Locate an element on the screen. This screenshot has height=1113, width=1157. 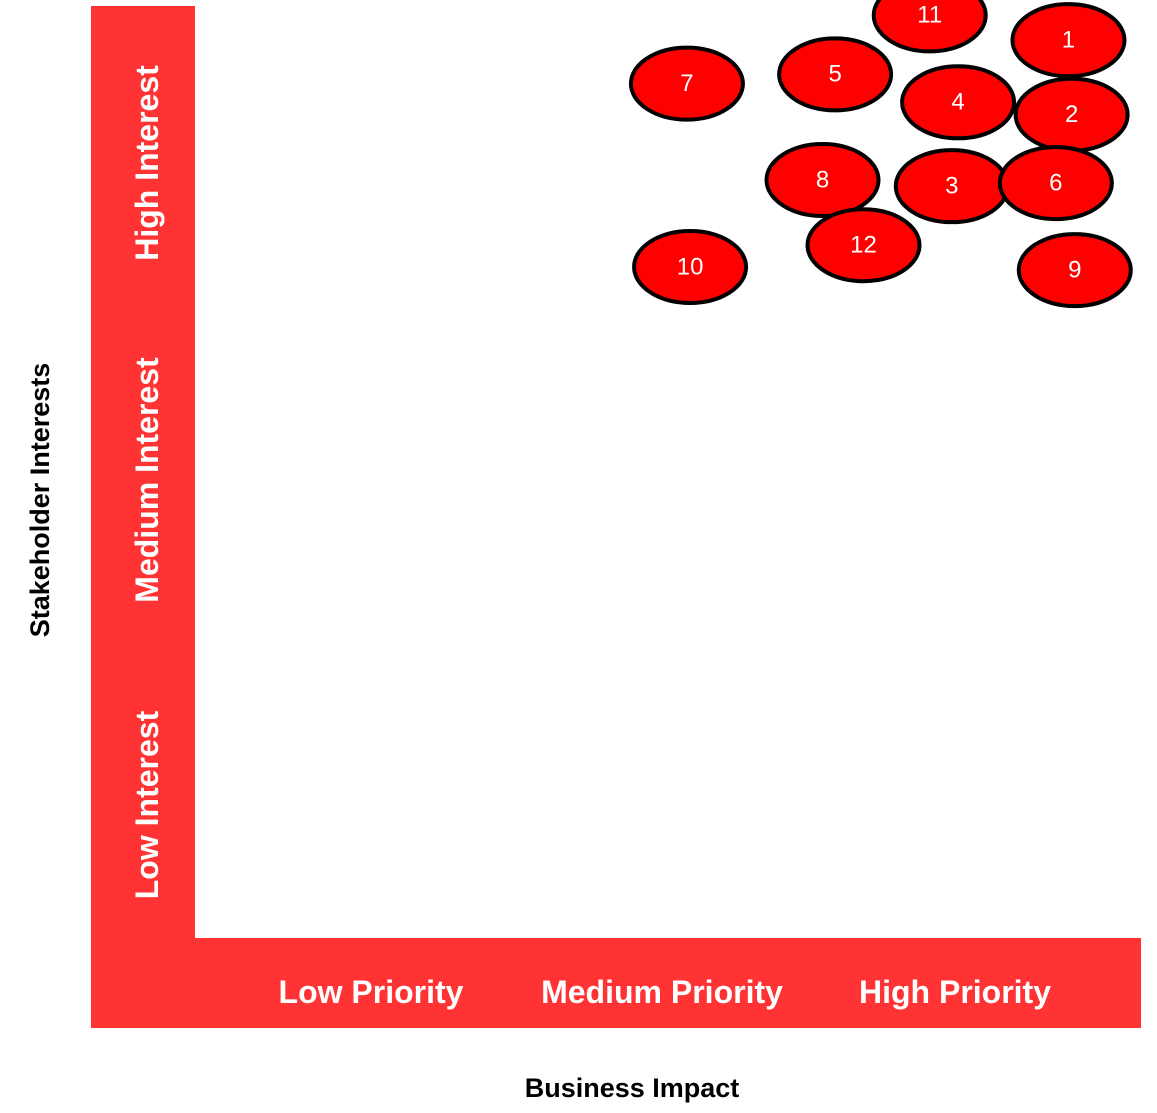
y-axis-title: Stakeholder Interests is located at coordinates (40, 500).